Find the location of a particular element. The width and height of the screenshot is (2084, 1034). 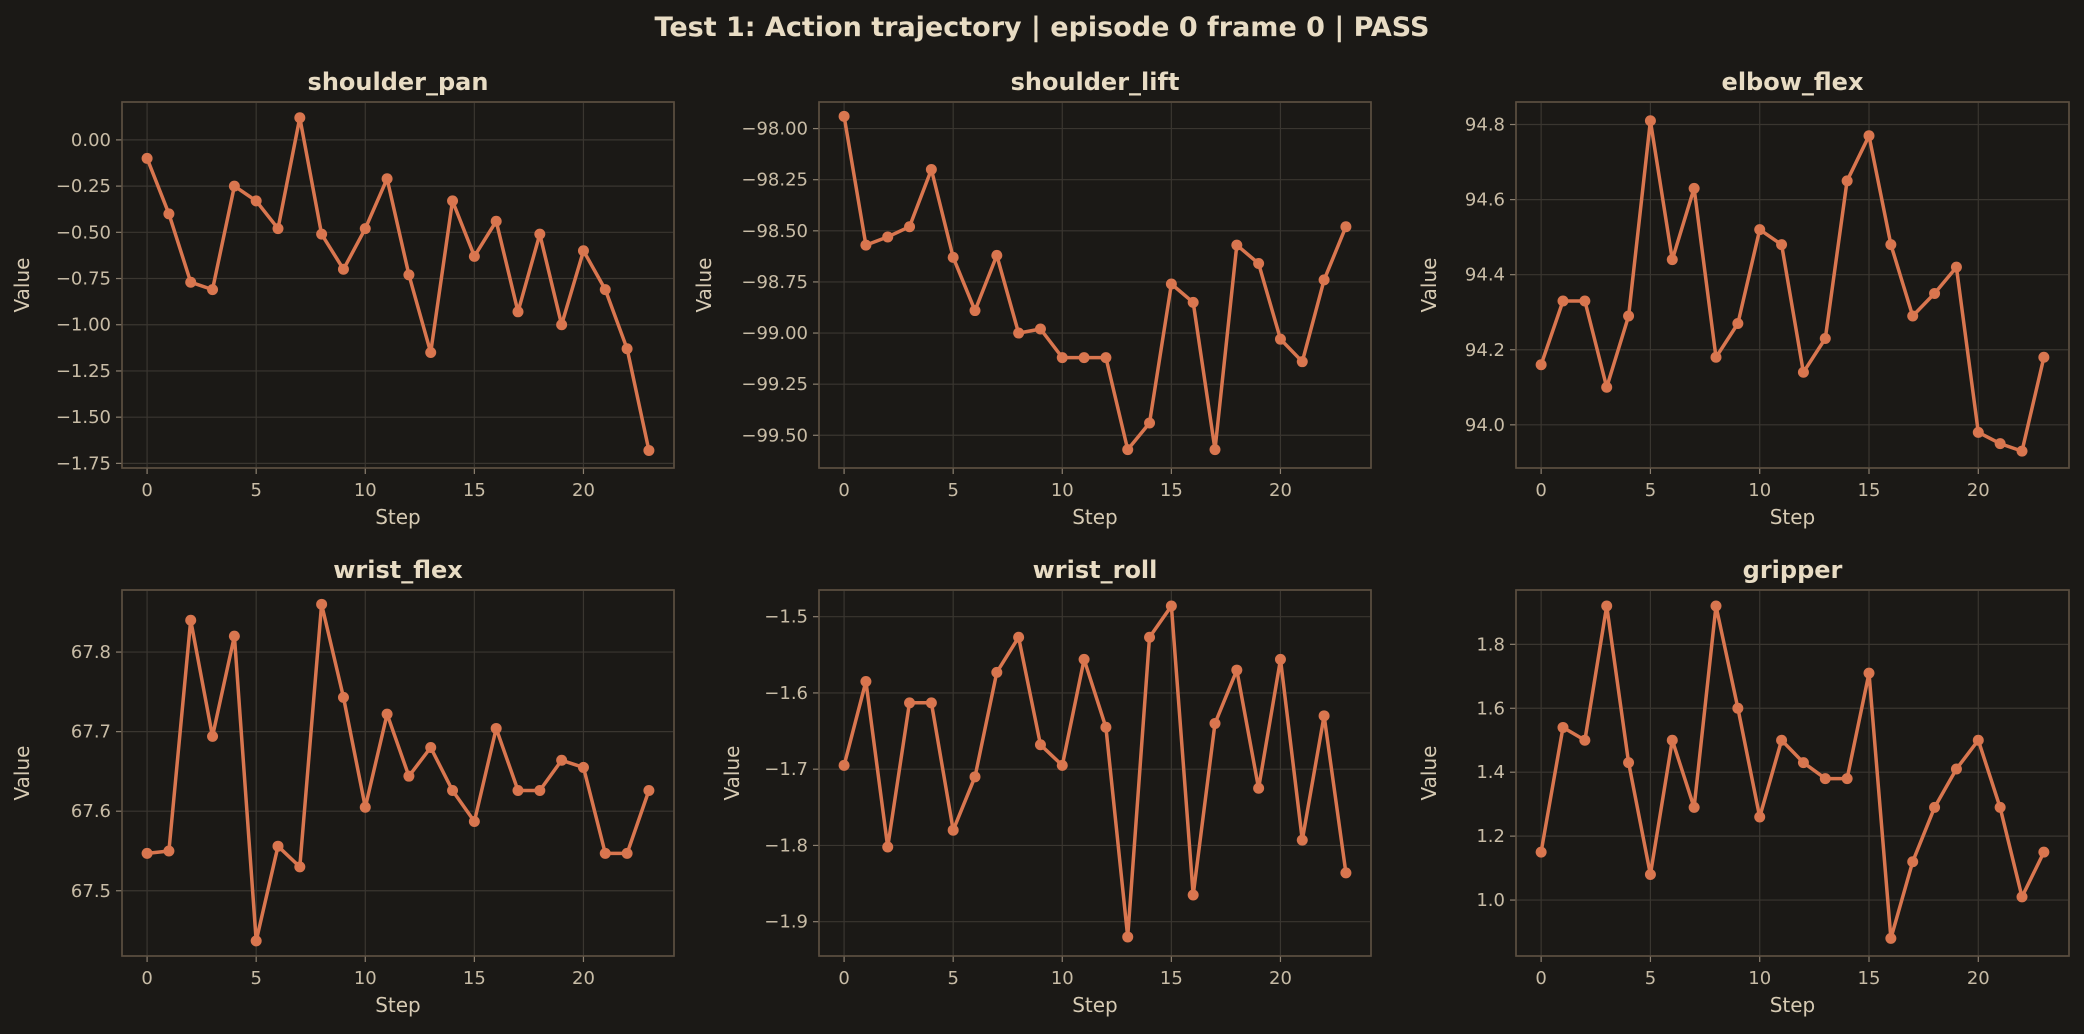

y-tick-label: −1.9 is located at coordinates (786, 922).